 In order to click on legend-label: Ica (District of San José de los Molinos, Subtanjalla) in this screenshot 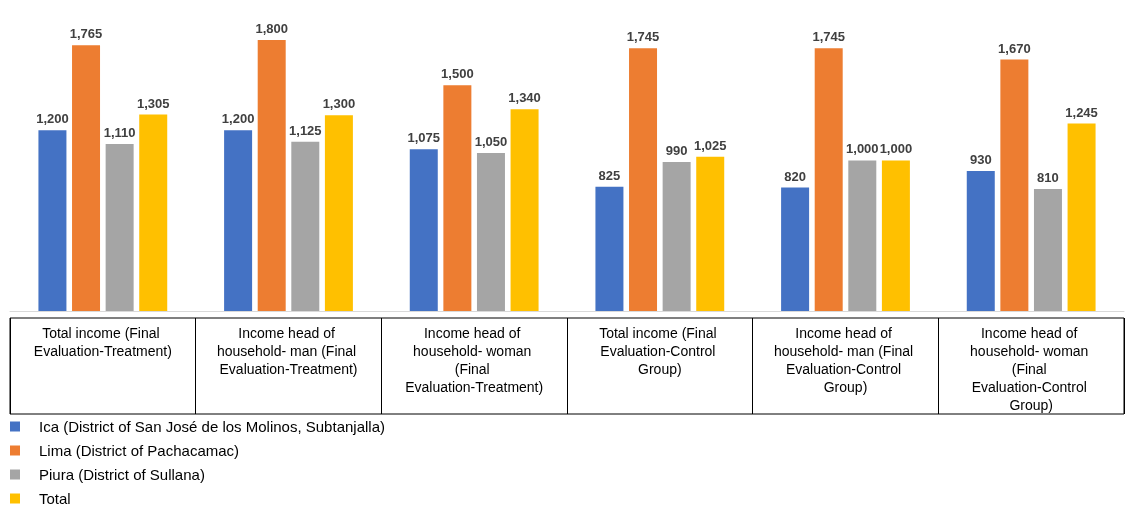, I will do `click(212, 426)`.